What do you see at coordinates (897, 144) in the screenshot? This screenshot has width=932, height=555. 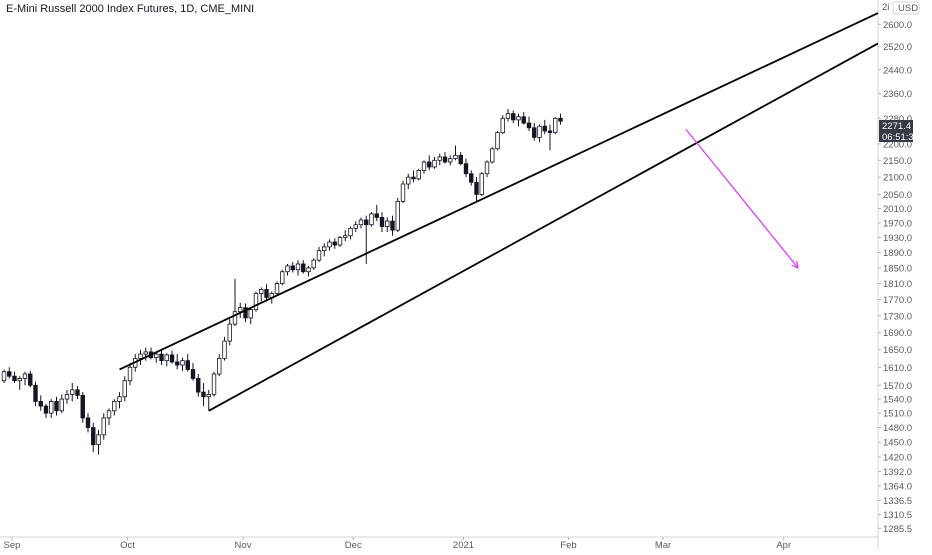 I see `price-tick-label: 2200.0` at bounding box center [897, 144].